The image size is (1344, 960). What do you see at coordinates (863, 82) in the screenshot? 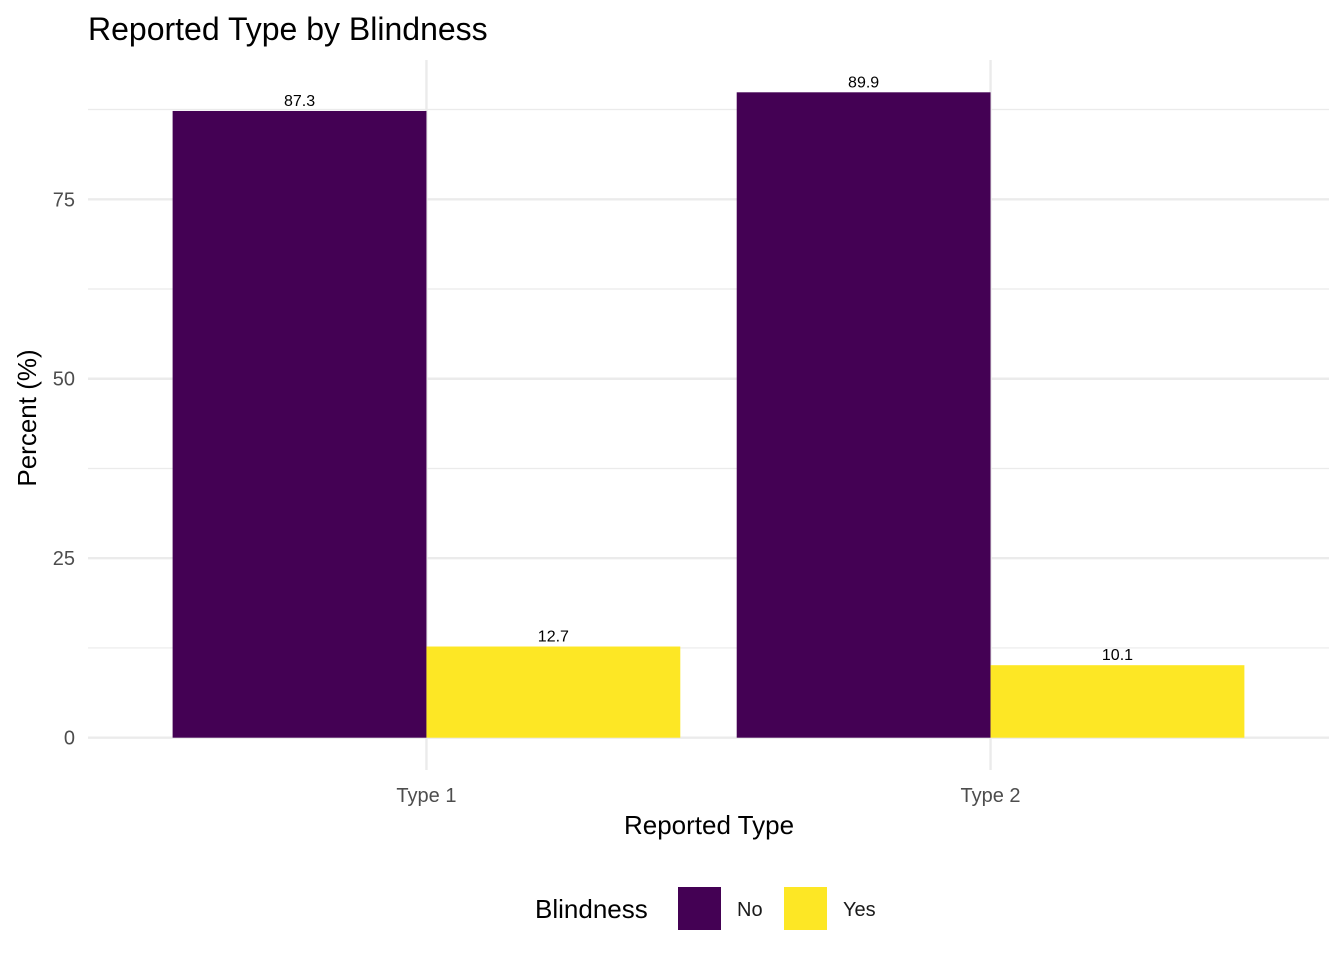
I see `data-label: 89.9` at bounding box center [863, 82].